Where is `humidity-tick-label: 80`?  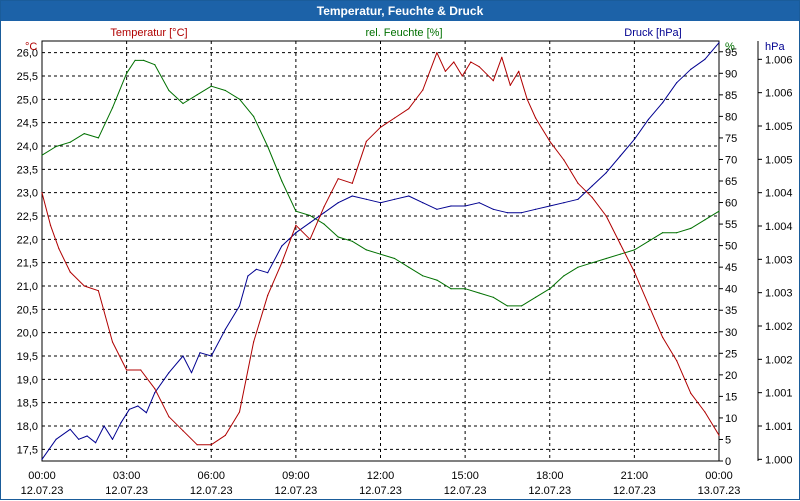
humidity-tick-label: 80 is located at coordinates (731, 117).